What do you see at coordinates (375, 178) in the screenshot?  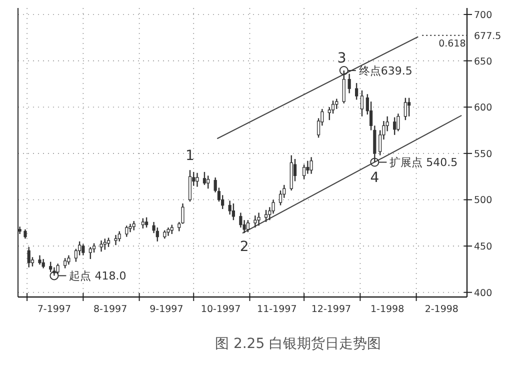 I see `annotation: 4` at bounding box center [375, 178].